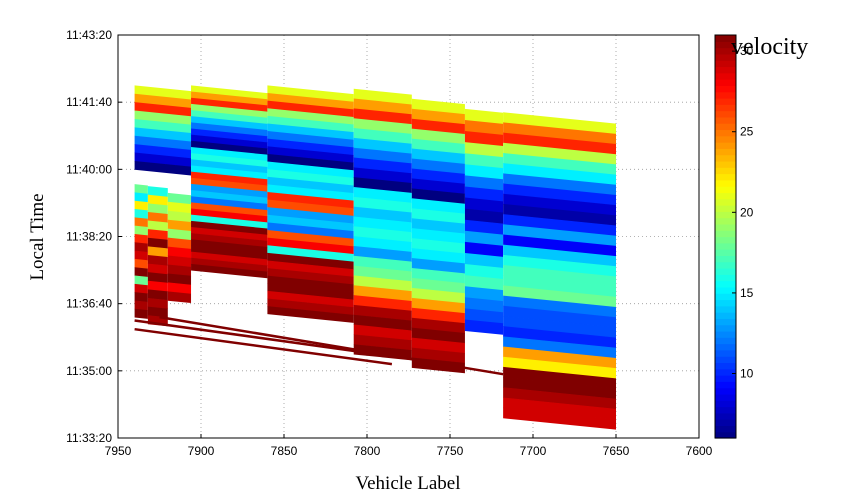 This screenshot has height=496, width=845. I want to click on x-axis-label: Vehicle Label, so click(408, 483).